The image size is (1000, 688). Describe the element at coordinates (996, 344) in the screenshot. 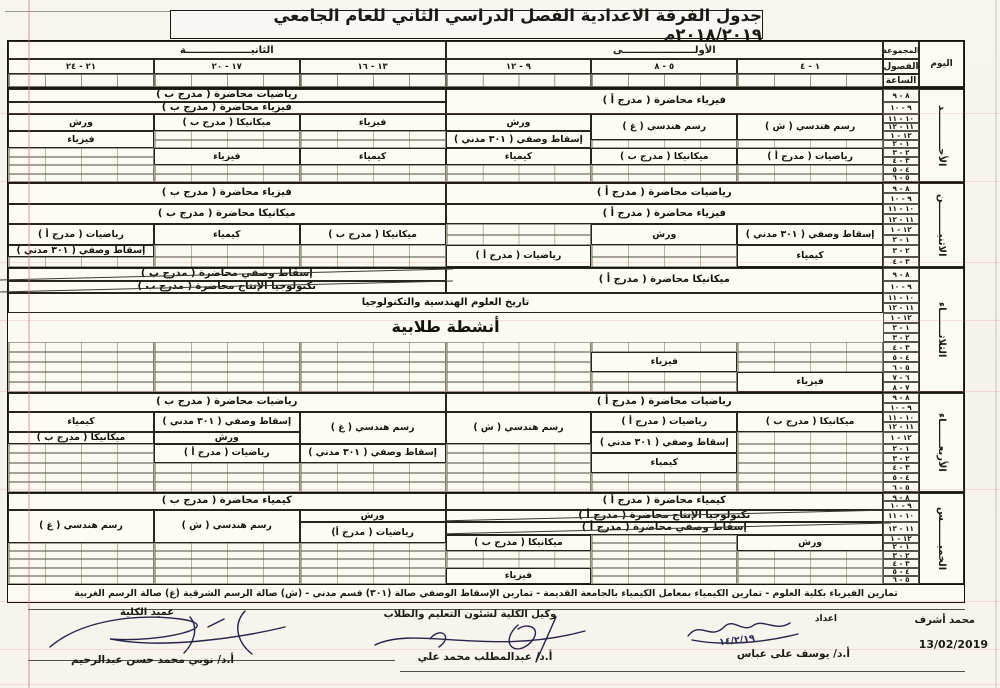

I see `page-edge-shadow` at that location.